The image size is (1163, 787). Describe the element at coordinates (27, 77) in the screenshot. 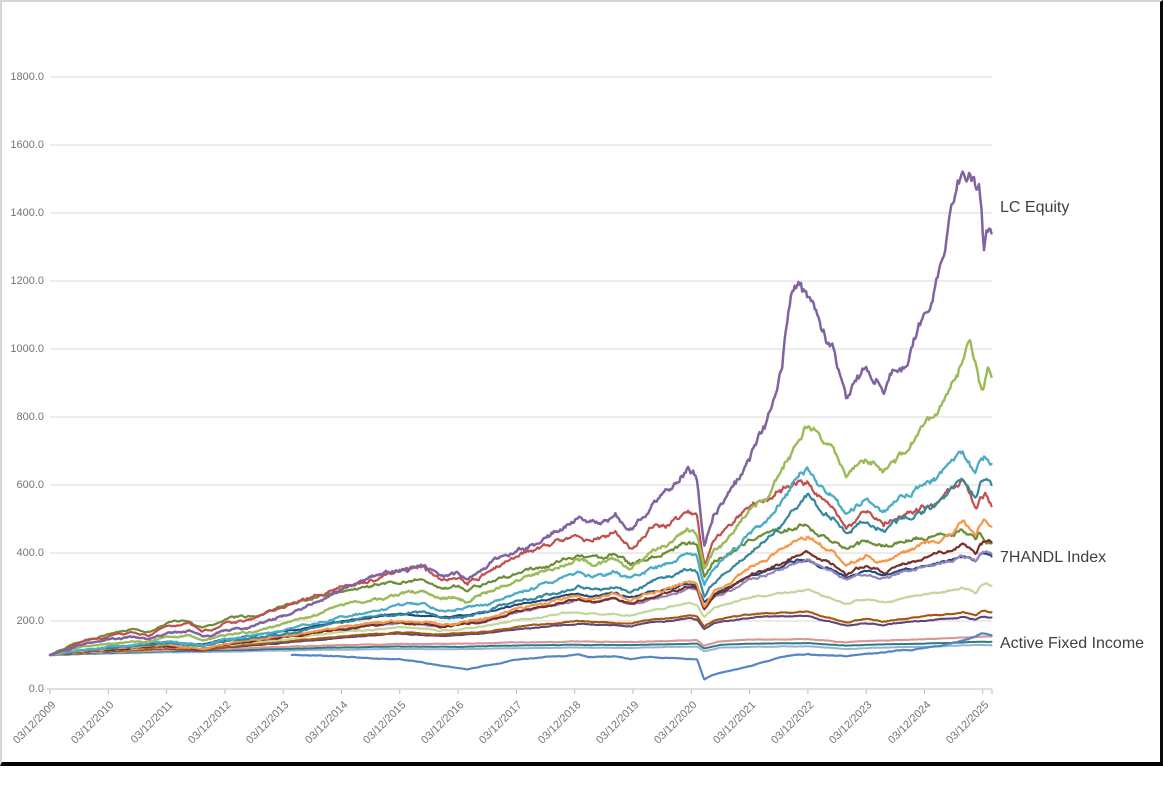

I see `y-axis-label: 1800.0` at that location.